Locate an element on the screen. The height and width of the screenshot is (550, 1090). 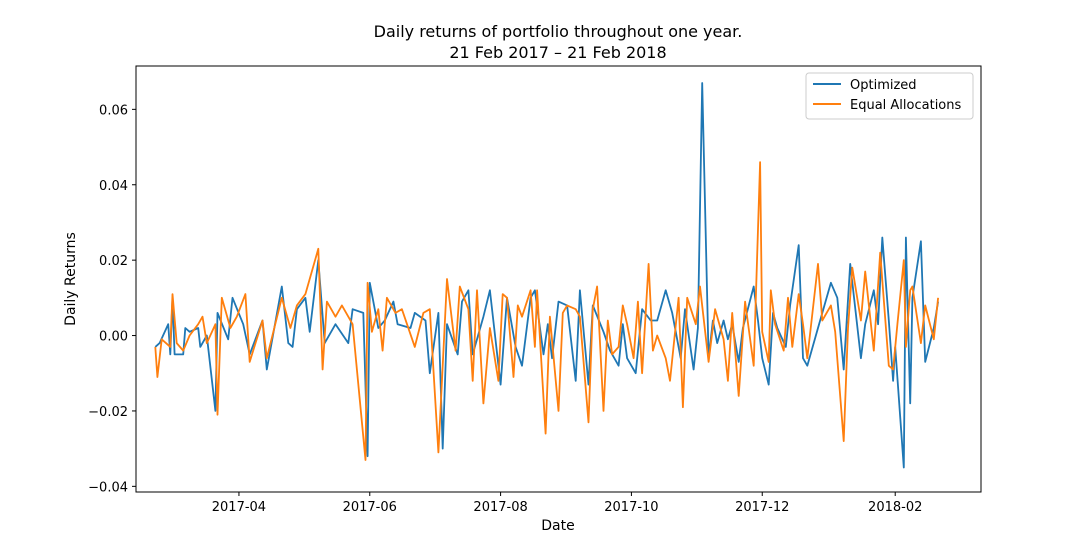
x-tick-label: 2017-04 is located at coordinates (239, 507).